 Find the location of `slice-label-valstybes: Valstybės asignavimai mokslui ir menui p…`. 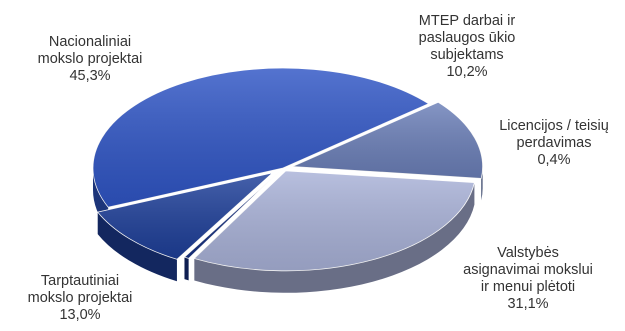

slice-label-valstybes: Valstybės asignavimai mokslui ir menui p… is located at coordinates (528, 279).